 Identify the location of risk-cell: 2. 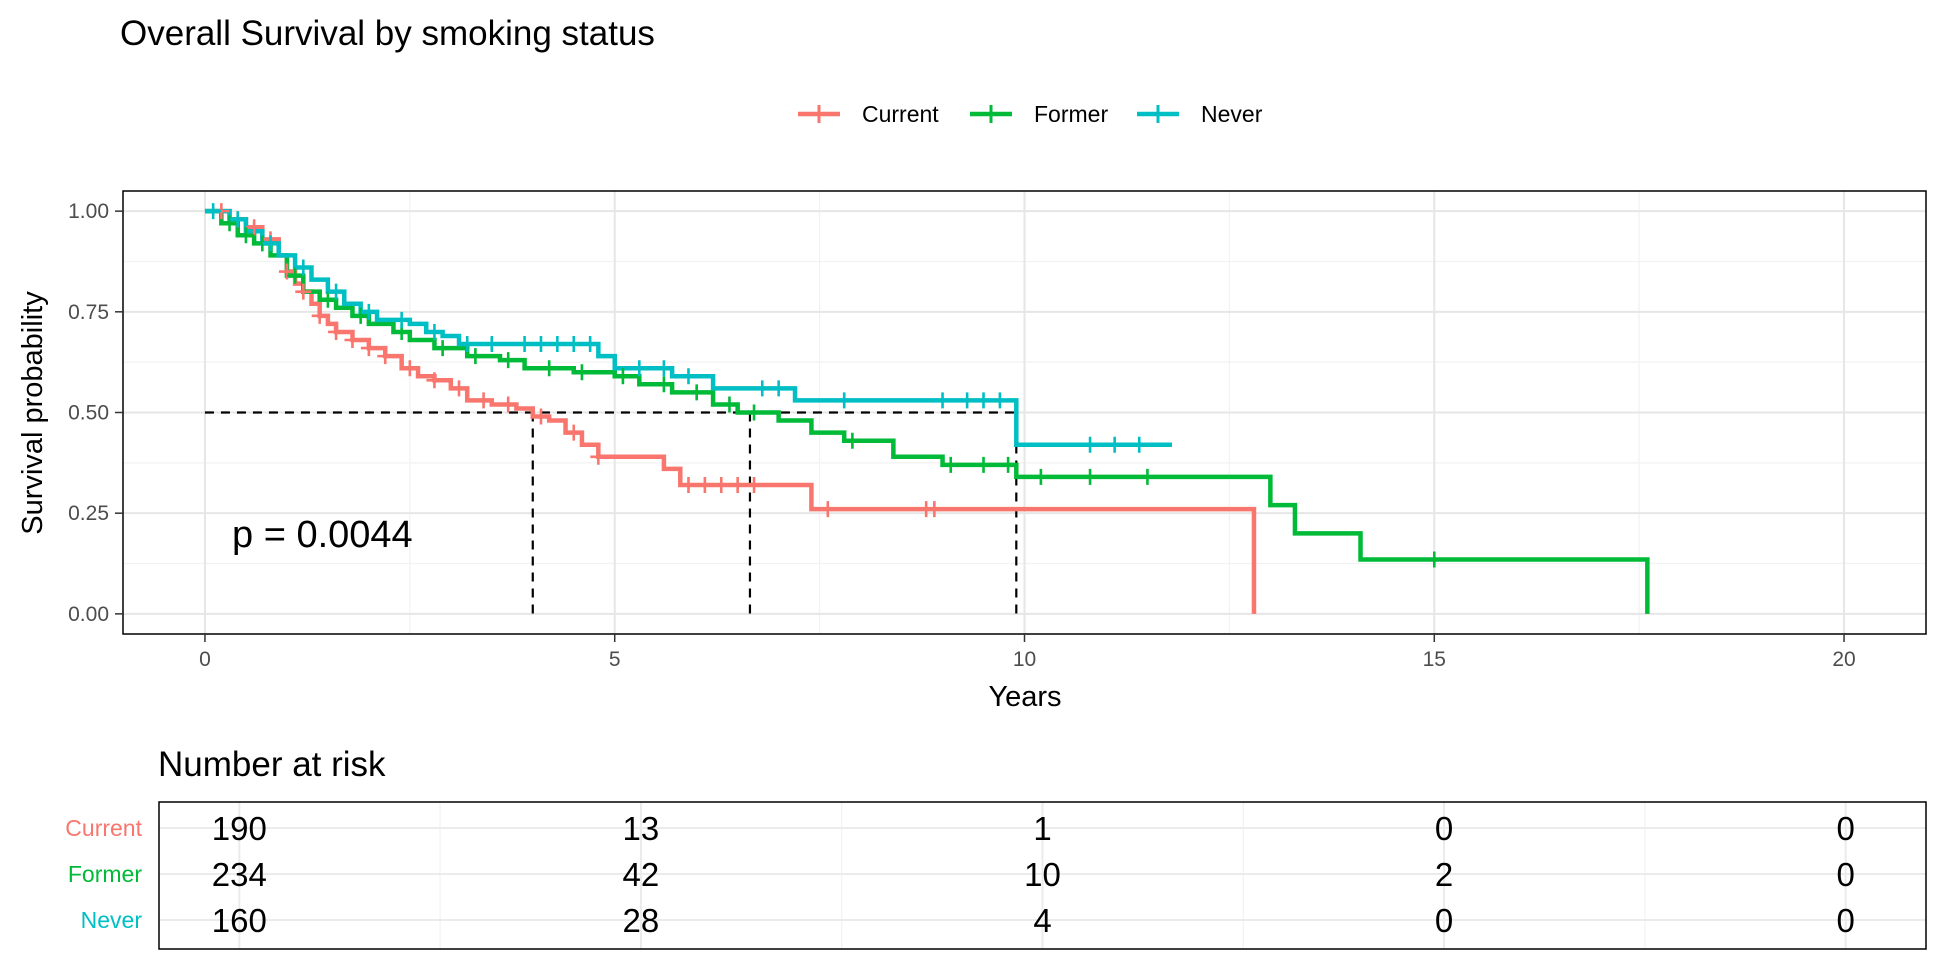
(1444, 874).